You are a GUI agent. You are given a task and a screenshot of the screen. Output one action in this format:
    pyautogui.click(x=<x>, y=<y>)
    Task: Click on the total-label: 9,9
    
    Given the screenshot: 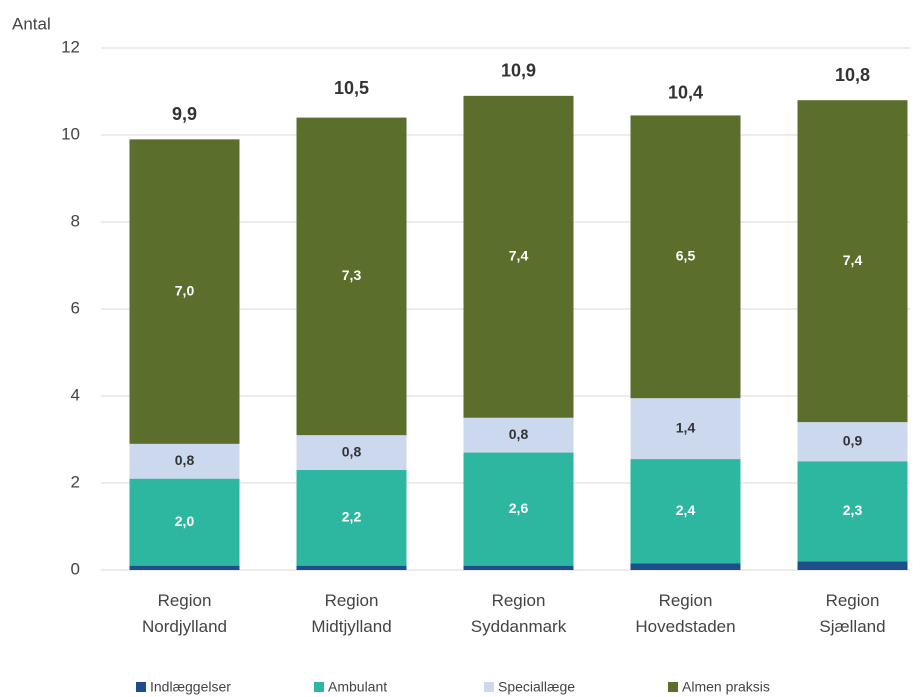 What is the action you would take?
    pyautogui.click(x=184, y=114)
    